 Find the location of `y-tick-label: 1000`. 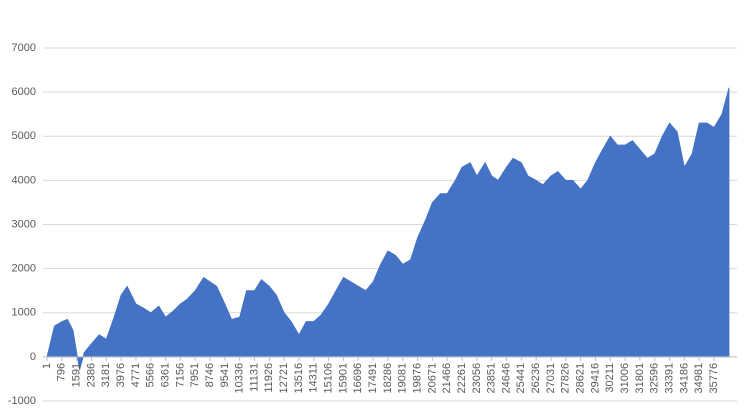

y-tick-label: 1000 is located at coordinates (24, 313).